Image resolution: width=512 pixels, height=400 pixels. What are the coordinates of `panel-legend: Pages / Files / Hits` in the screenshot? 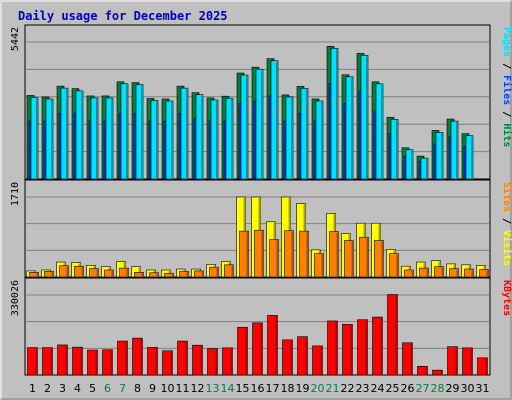 It's located at (506, 87).